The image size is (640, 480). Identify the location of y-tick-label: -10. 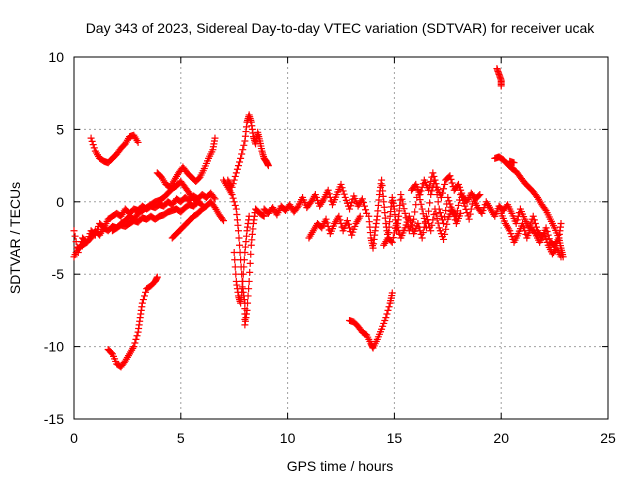
(54, 347).